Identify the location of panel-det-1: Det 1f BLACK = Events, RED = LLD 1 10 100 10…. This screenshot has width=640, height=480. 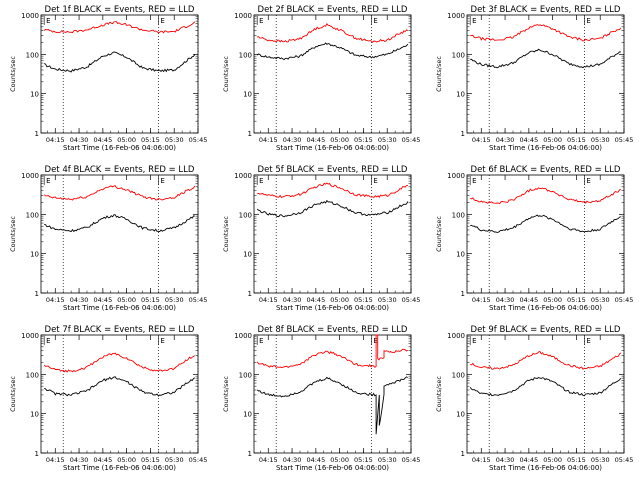
(108, 78).